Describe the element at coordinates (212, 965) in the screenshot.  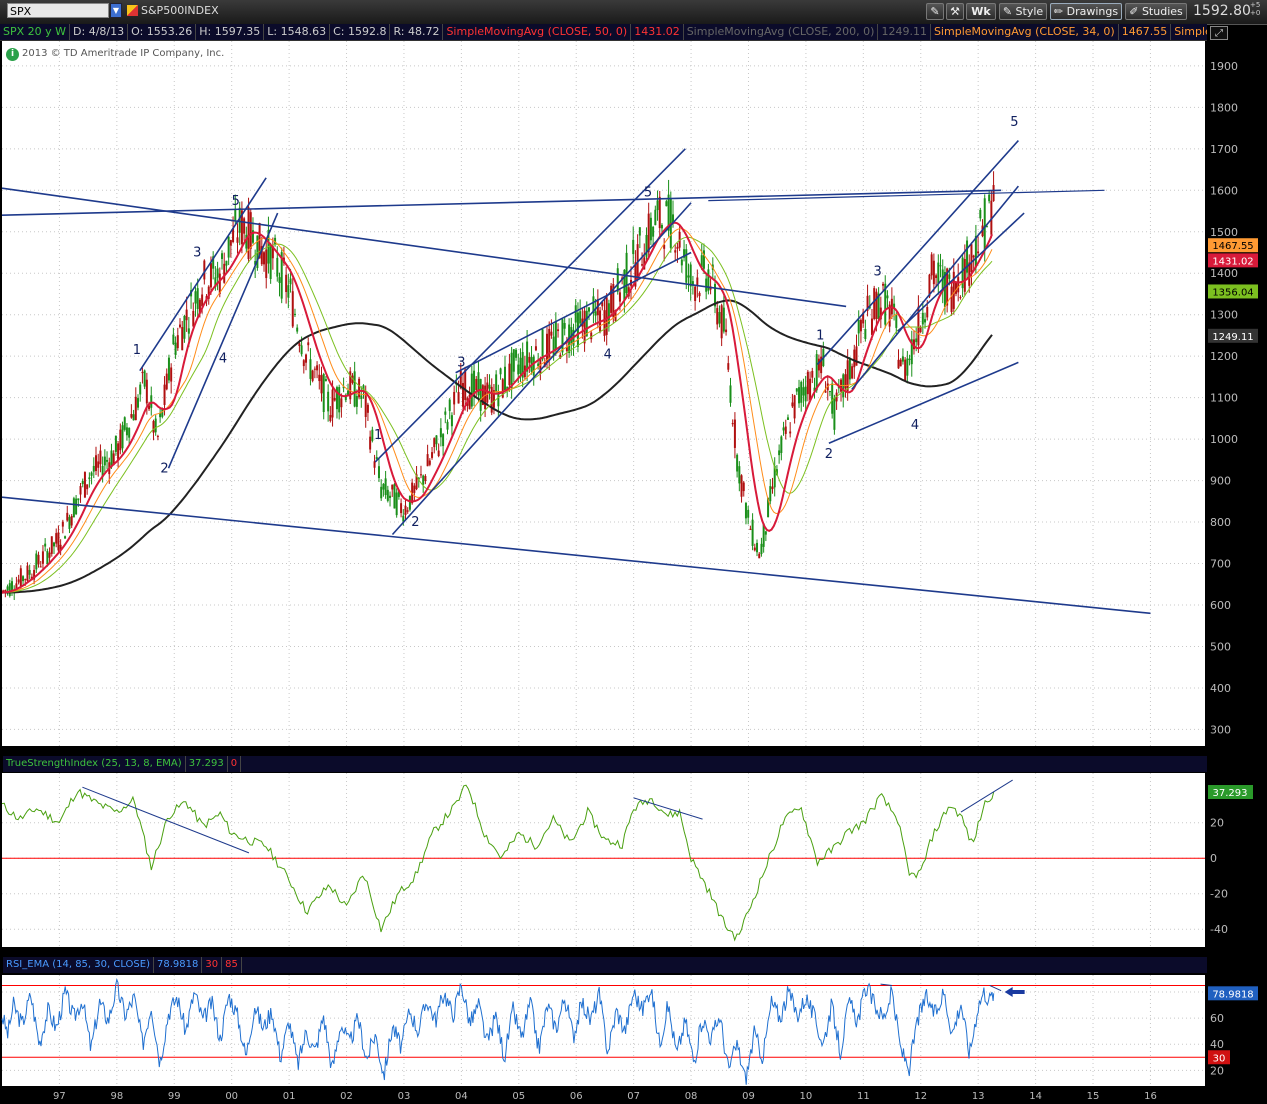
I see `rsi-lower: 30` at that location.